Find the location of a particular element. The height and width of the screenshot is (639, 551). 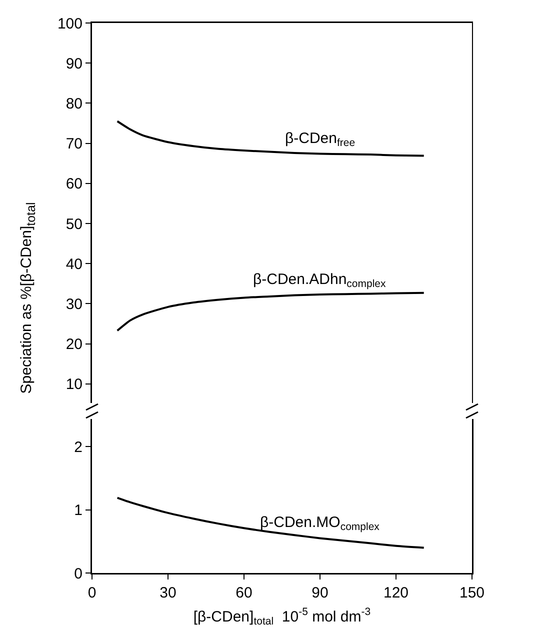

series-label: β-CDen.MO$_{complex}$ is located at coordinates (320, 524).